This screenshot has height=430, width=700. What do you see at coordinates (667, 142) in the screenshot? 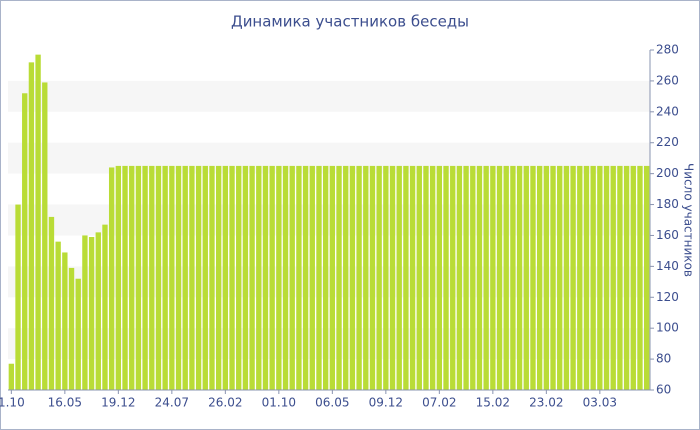
I see `y-tick-label: 220` at bounding box center [667, 142].